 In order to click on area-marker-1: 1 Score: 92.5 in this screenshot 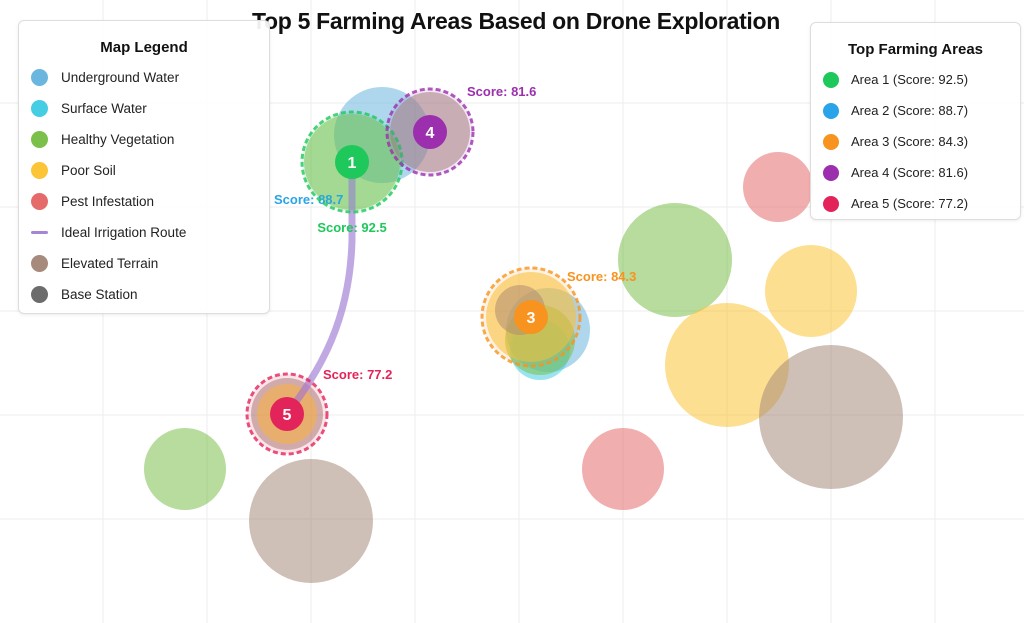, I will do `click(352, 172)`.